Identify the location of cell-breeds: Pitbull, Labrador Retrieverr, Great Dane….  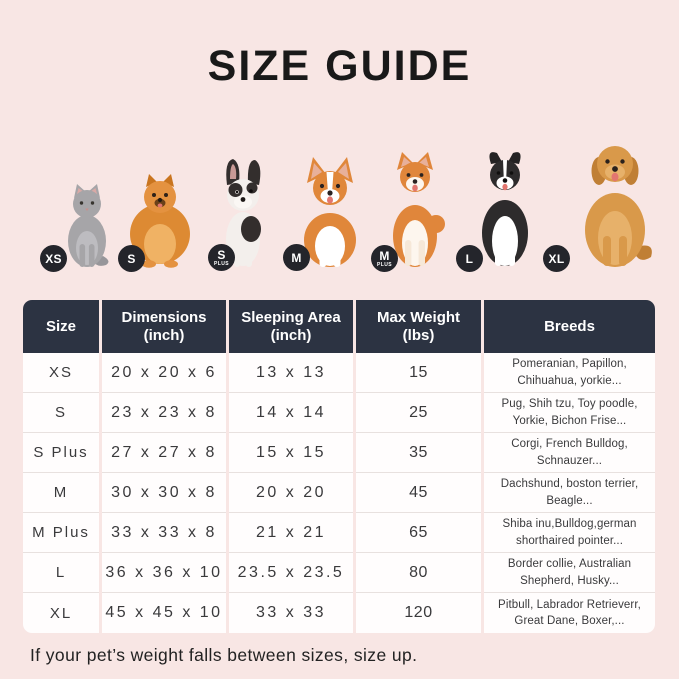
(569, 613).